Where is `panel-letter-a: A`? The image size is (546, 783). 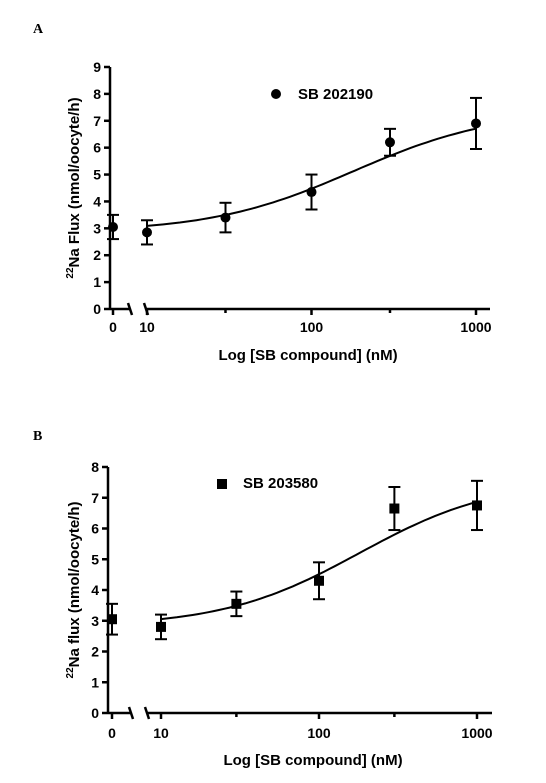
panel-letter-a: A is located at coordinates (38, 29).